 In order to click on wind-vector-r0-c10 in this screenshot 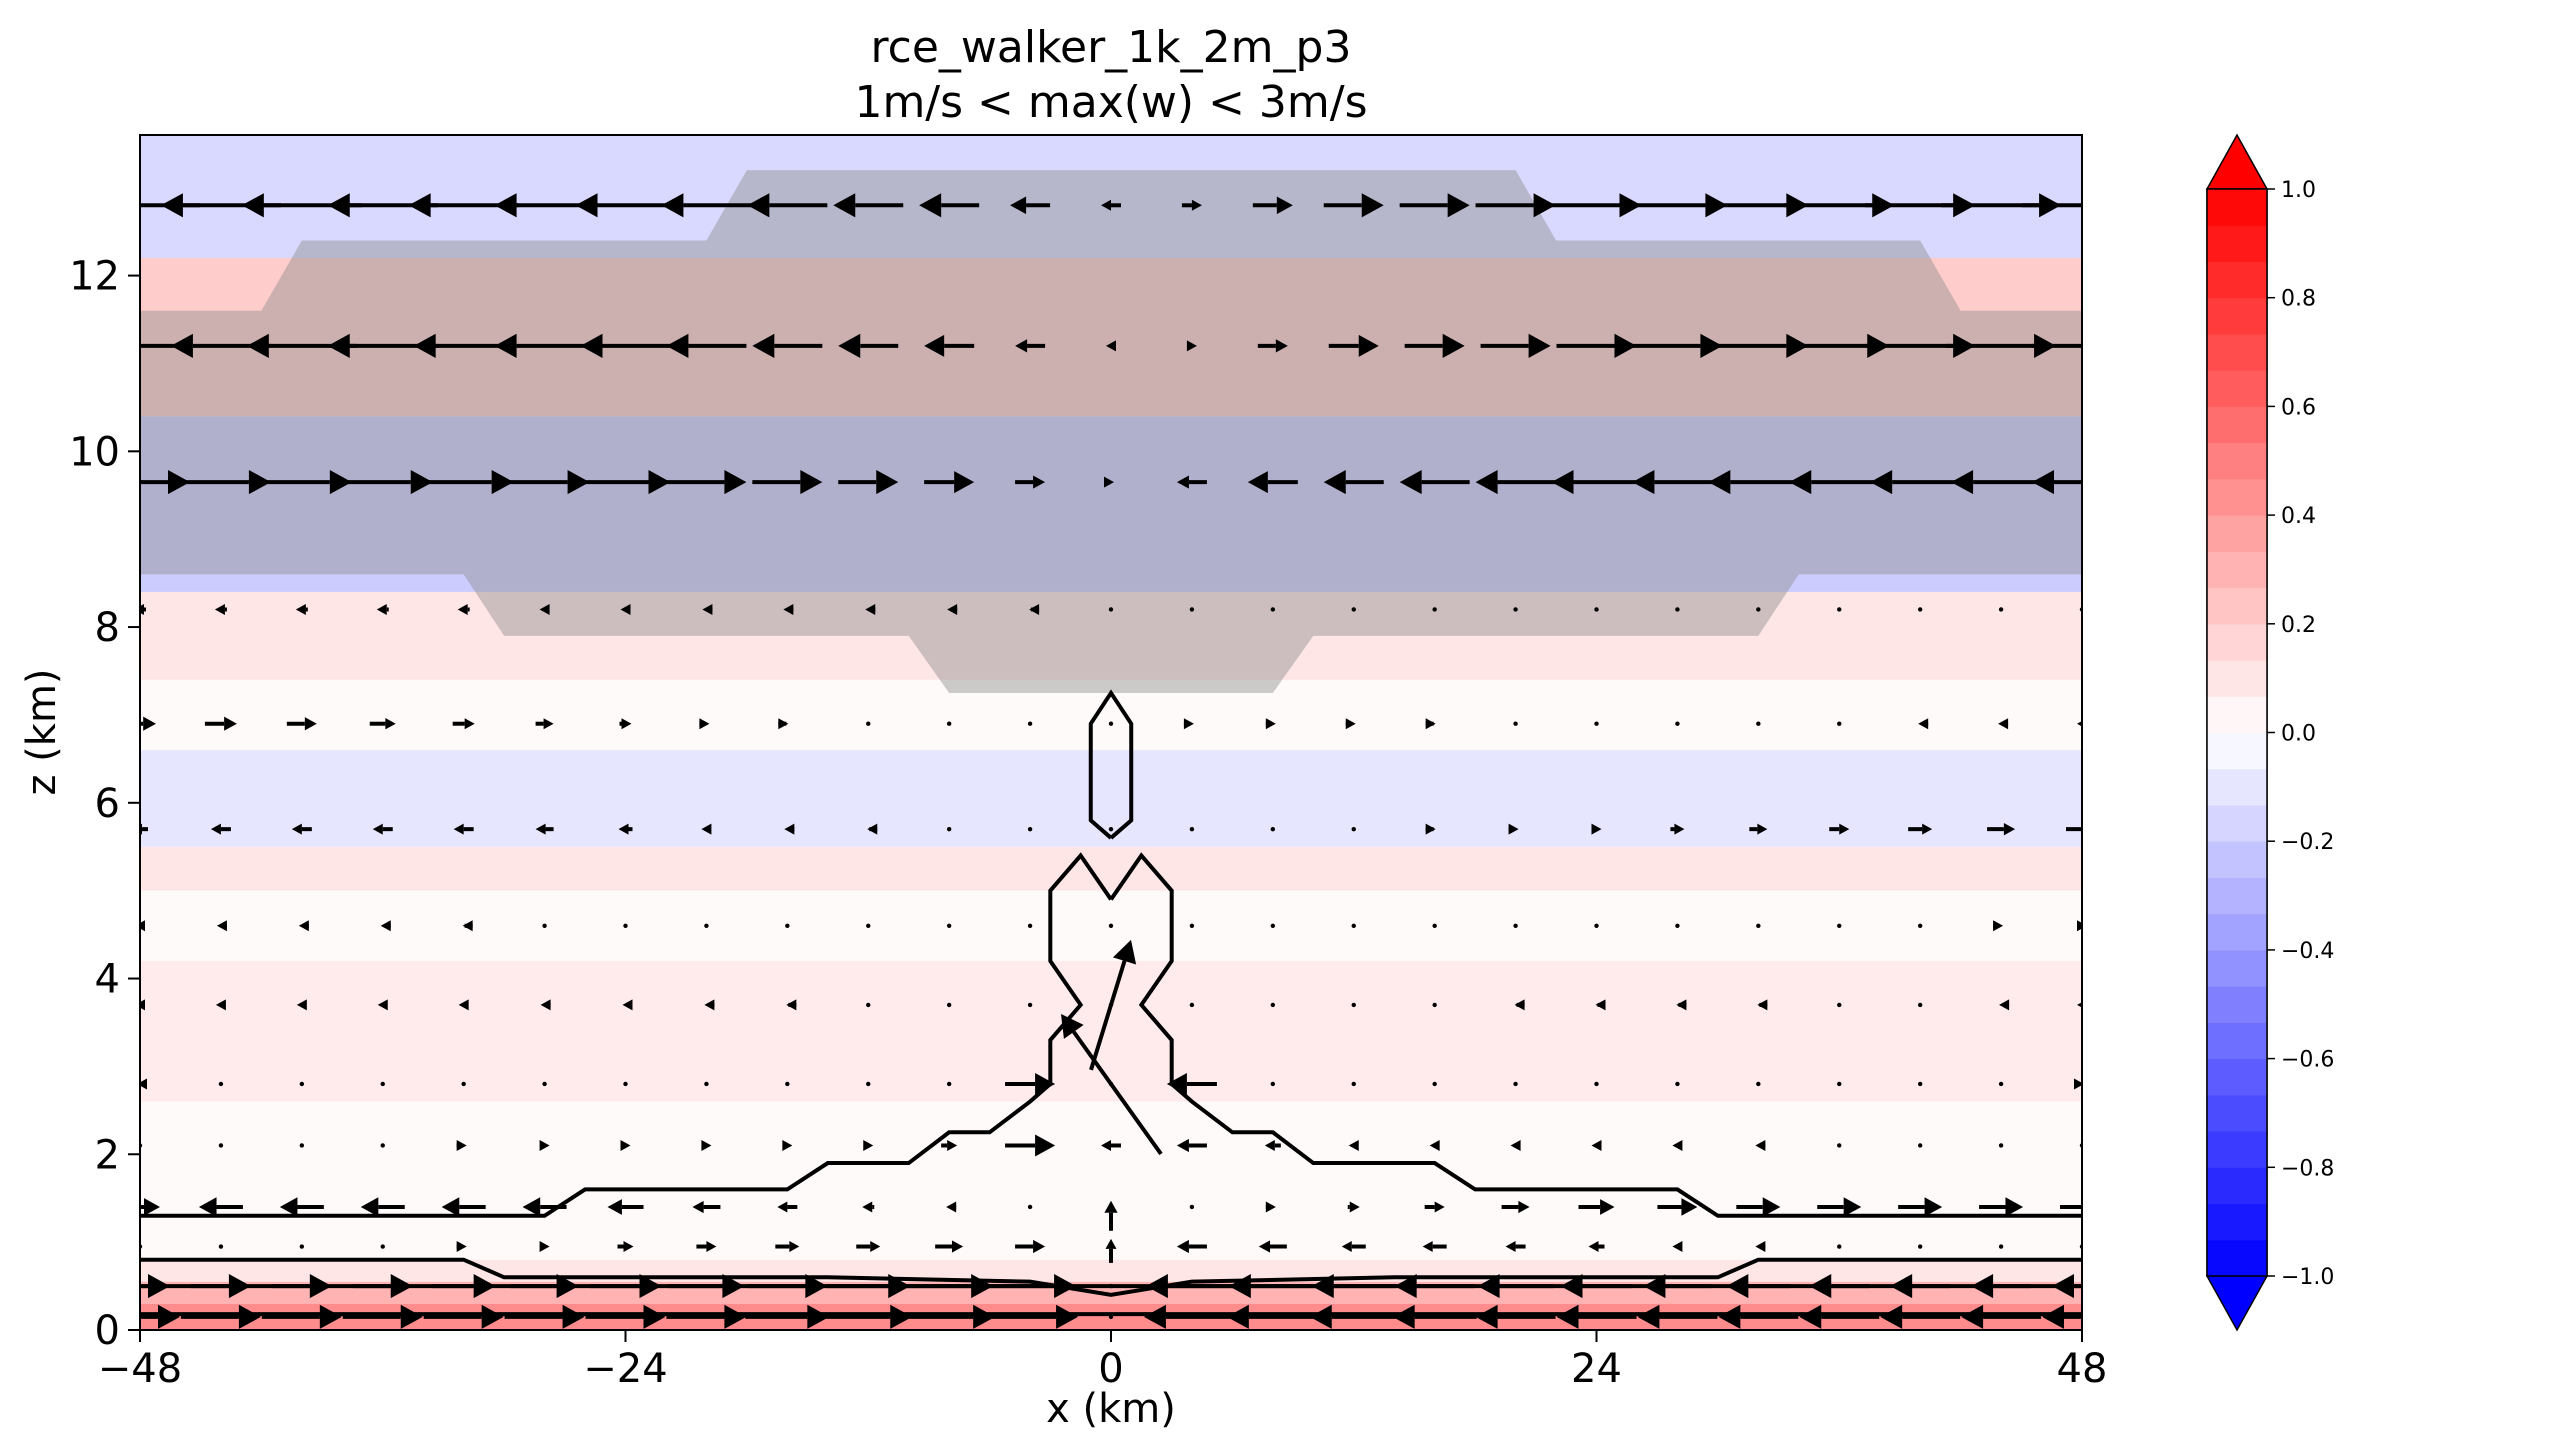, I will do `click(949, 205)`.